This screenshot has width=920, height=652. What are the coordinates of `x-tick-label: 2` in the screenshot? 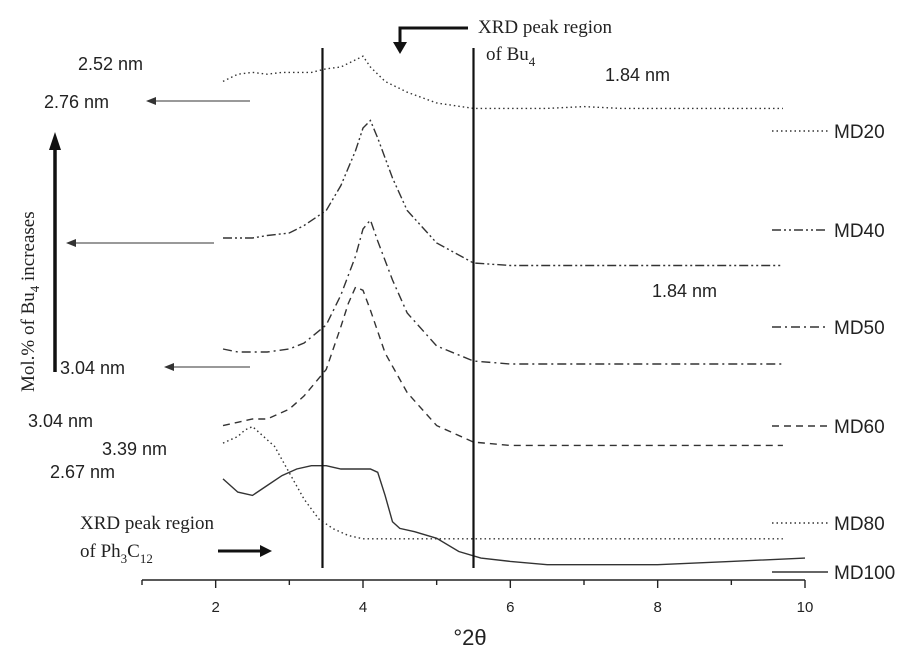 It's located at (215, 607).